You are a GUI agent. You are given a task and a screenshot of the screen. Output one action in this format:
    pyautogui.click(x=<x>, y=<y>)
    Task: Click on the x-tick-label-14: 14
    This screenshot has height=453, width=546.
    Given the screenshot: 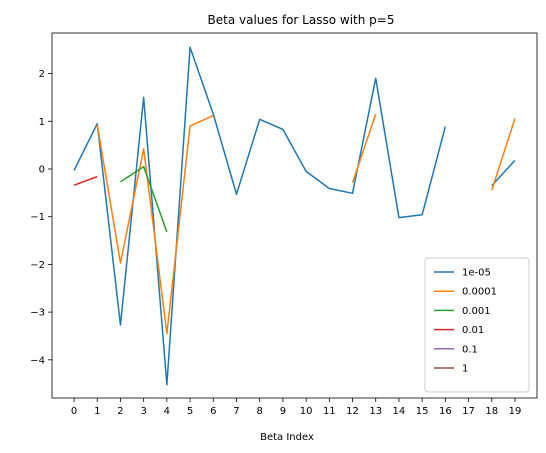 What is the action you would take?
    pyautogui.click(x=399, y=411)
    